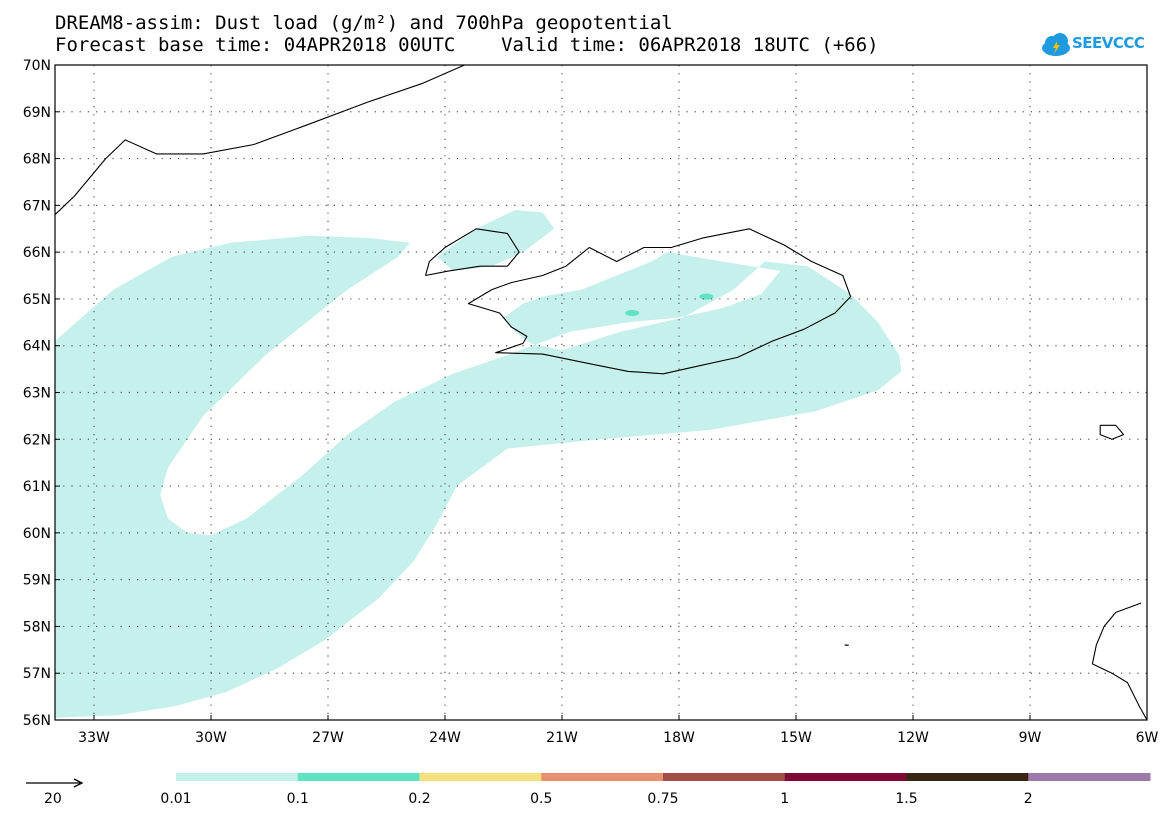  What do you see at coordinates (1112, 432) in the screenshot?
I see `faroe-coastline` at bounding box center [1112, 432].